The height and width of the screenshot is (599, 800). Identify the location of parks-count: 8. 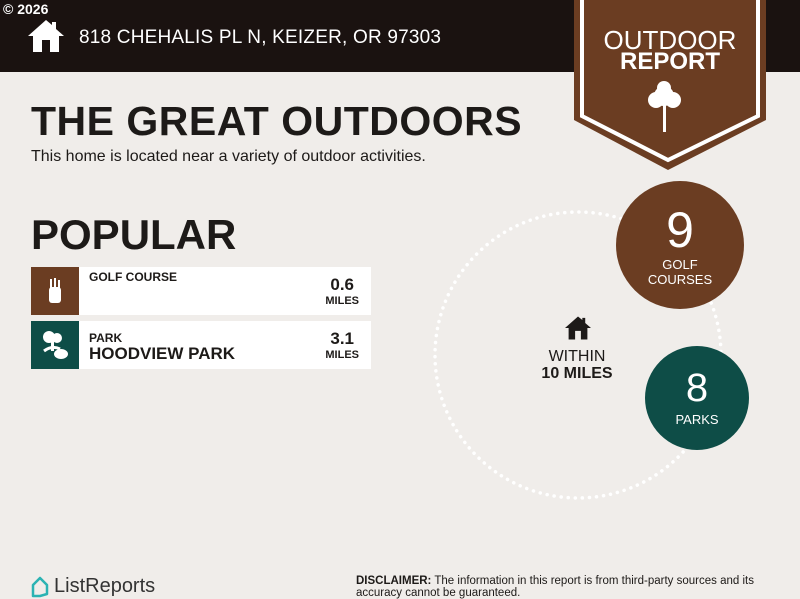
(697, 388).